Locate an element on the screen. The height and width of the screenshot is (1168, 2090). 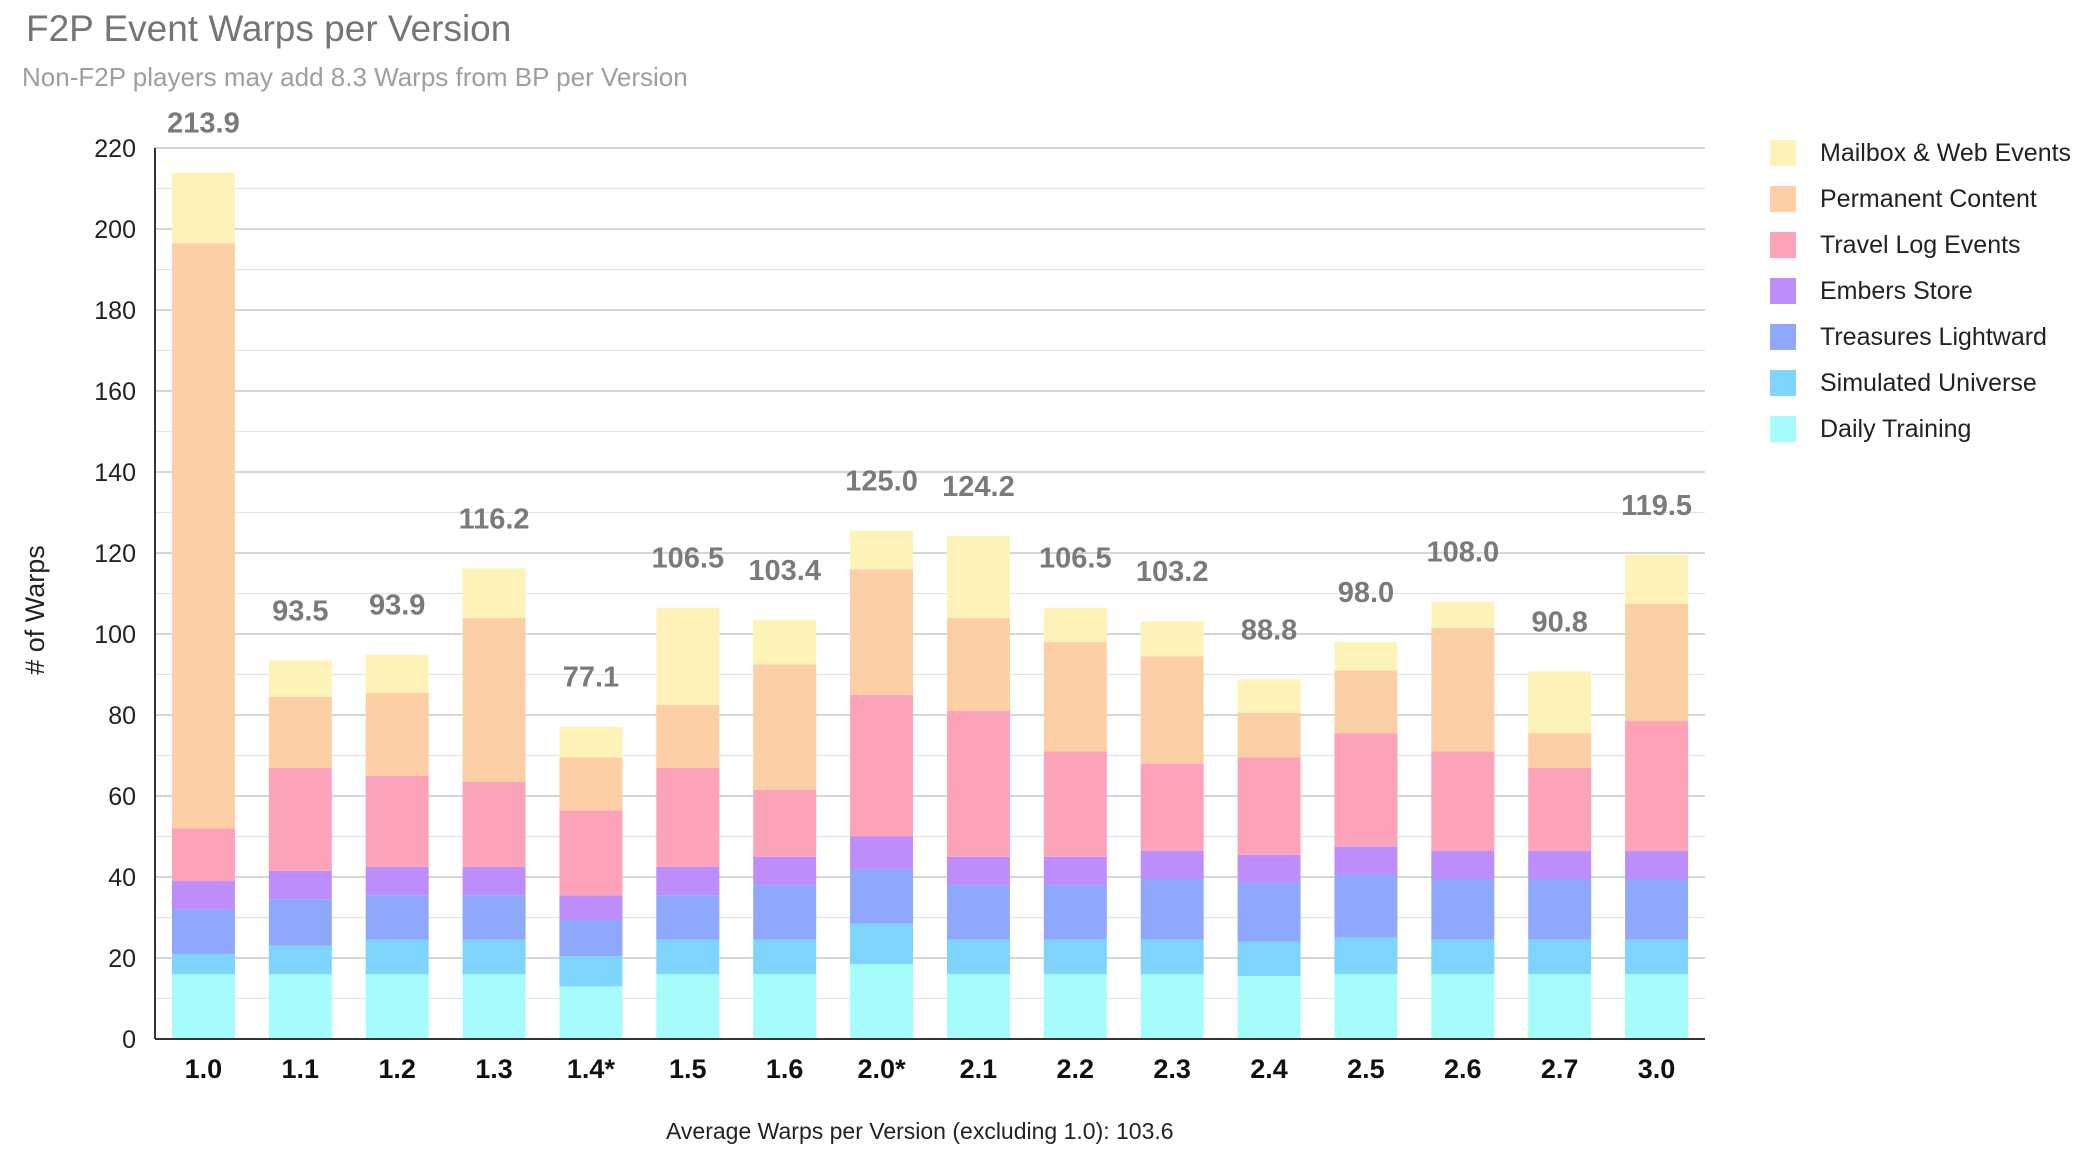
x-tick-label: 2.4 is located at coordinates (1269, 1069).